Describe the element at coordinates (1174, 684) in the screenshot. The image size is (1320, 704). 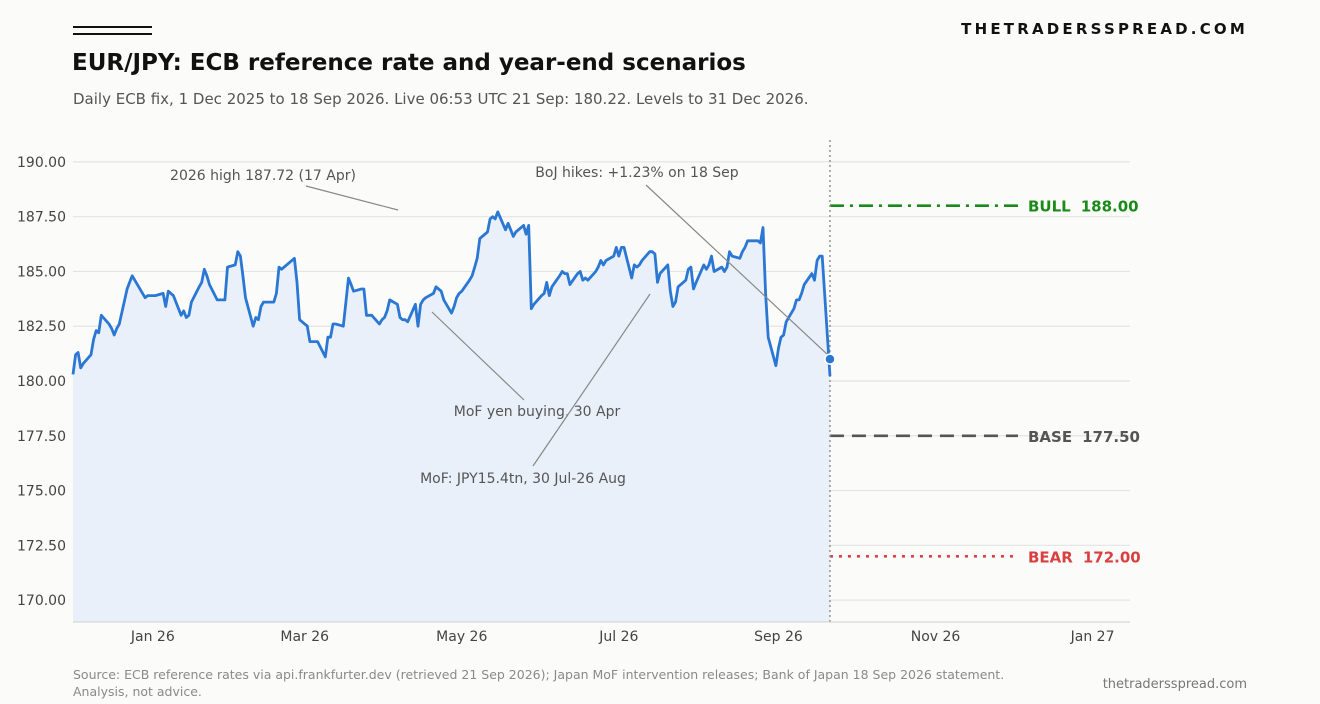
I see `footer-brand: thetradersspread.com` at that location.